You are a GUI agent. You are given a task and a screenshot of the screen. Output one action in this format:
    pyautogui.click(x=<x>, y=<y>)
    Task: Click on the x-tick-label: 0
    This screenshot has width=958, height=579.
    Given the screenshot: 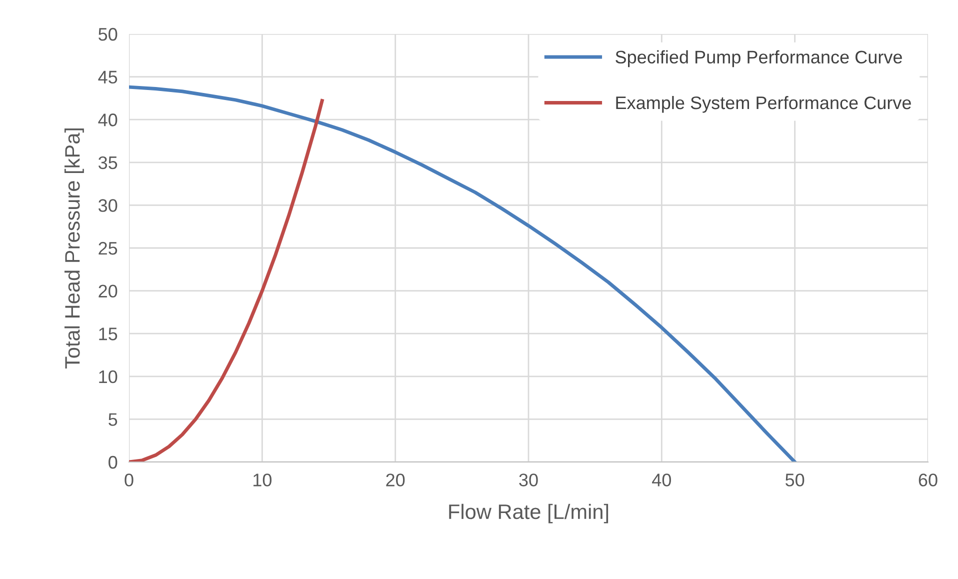 What is the action you would take?
    pyautogui.click(x=129, y=480)
    